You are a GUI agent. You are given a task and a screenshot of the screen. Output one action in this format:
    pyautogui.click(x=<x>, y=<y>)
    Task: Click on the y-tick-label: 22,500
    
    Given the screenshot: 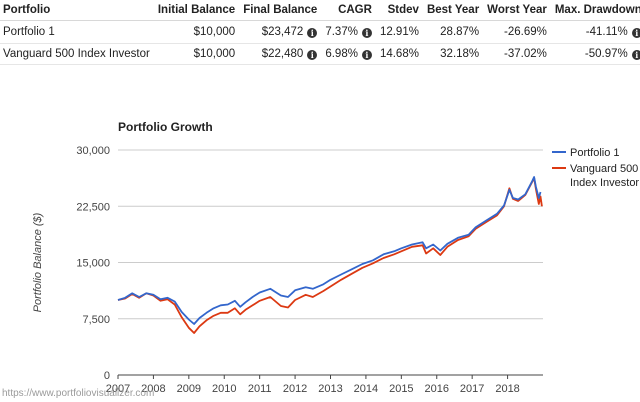 What is the action you would take?
    pyautogui.click(x=93, y=207)
    